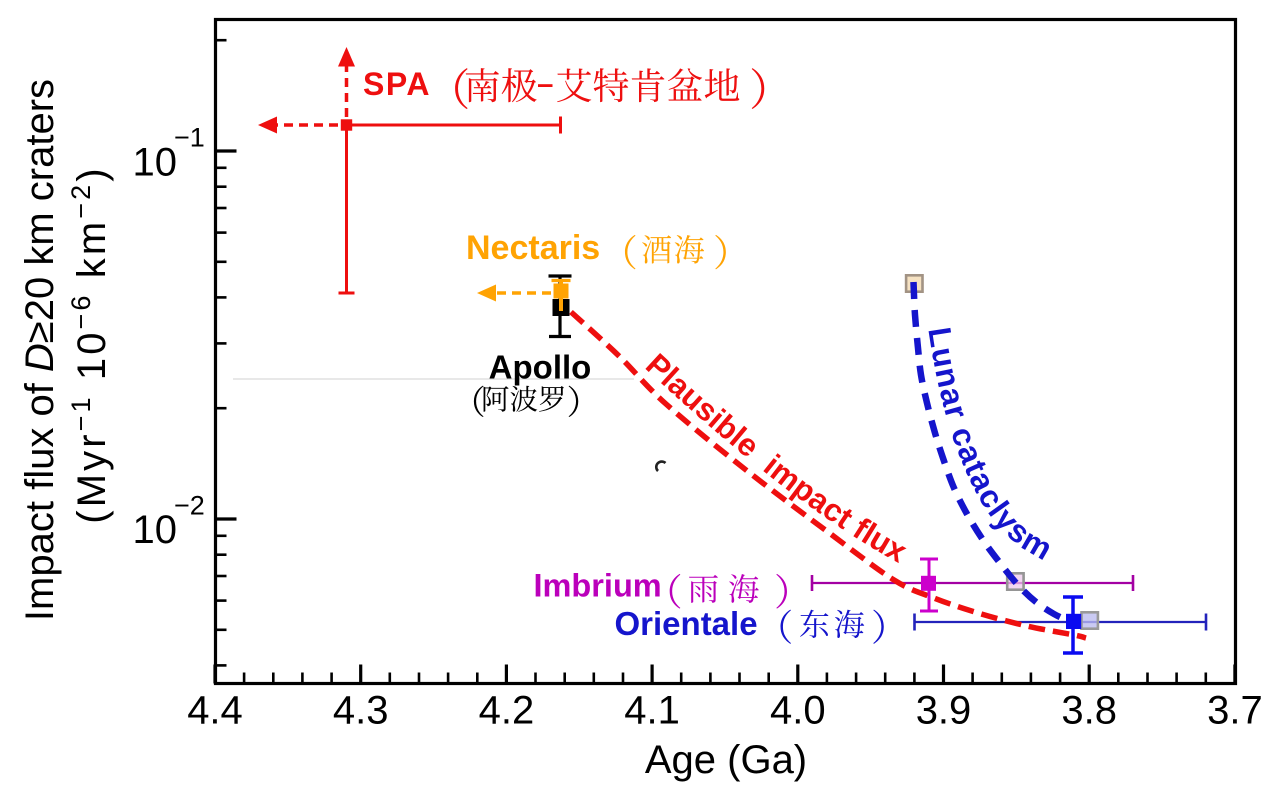  Describe the element at coordinates (397, 84) in the screenshot. I see `svg-text: SPA` at that location.